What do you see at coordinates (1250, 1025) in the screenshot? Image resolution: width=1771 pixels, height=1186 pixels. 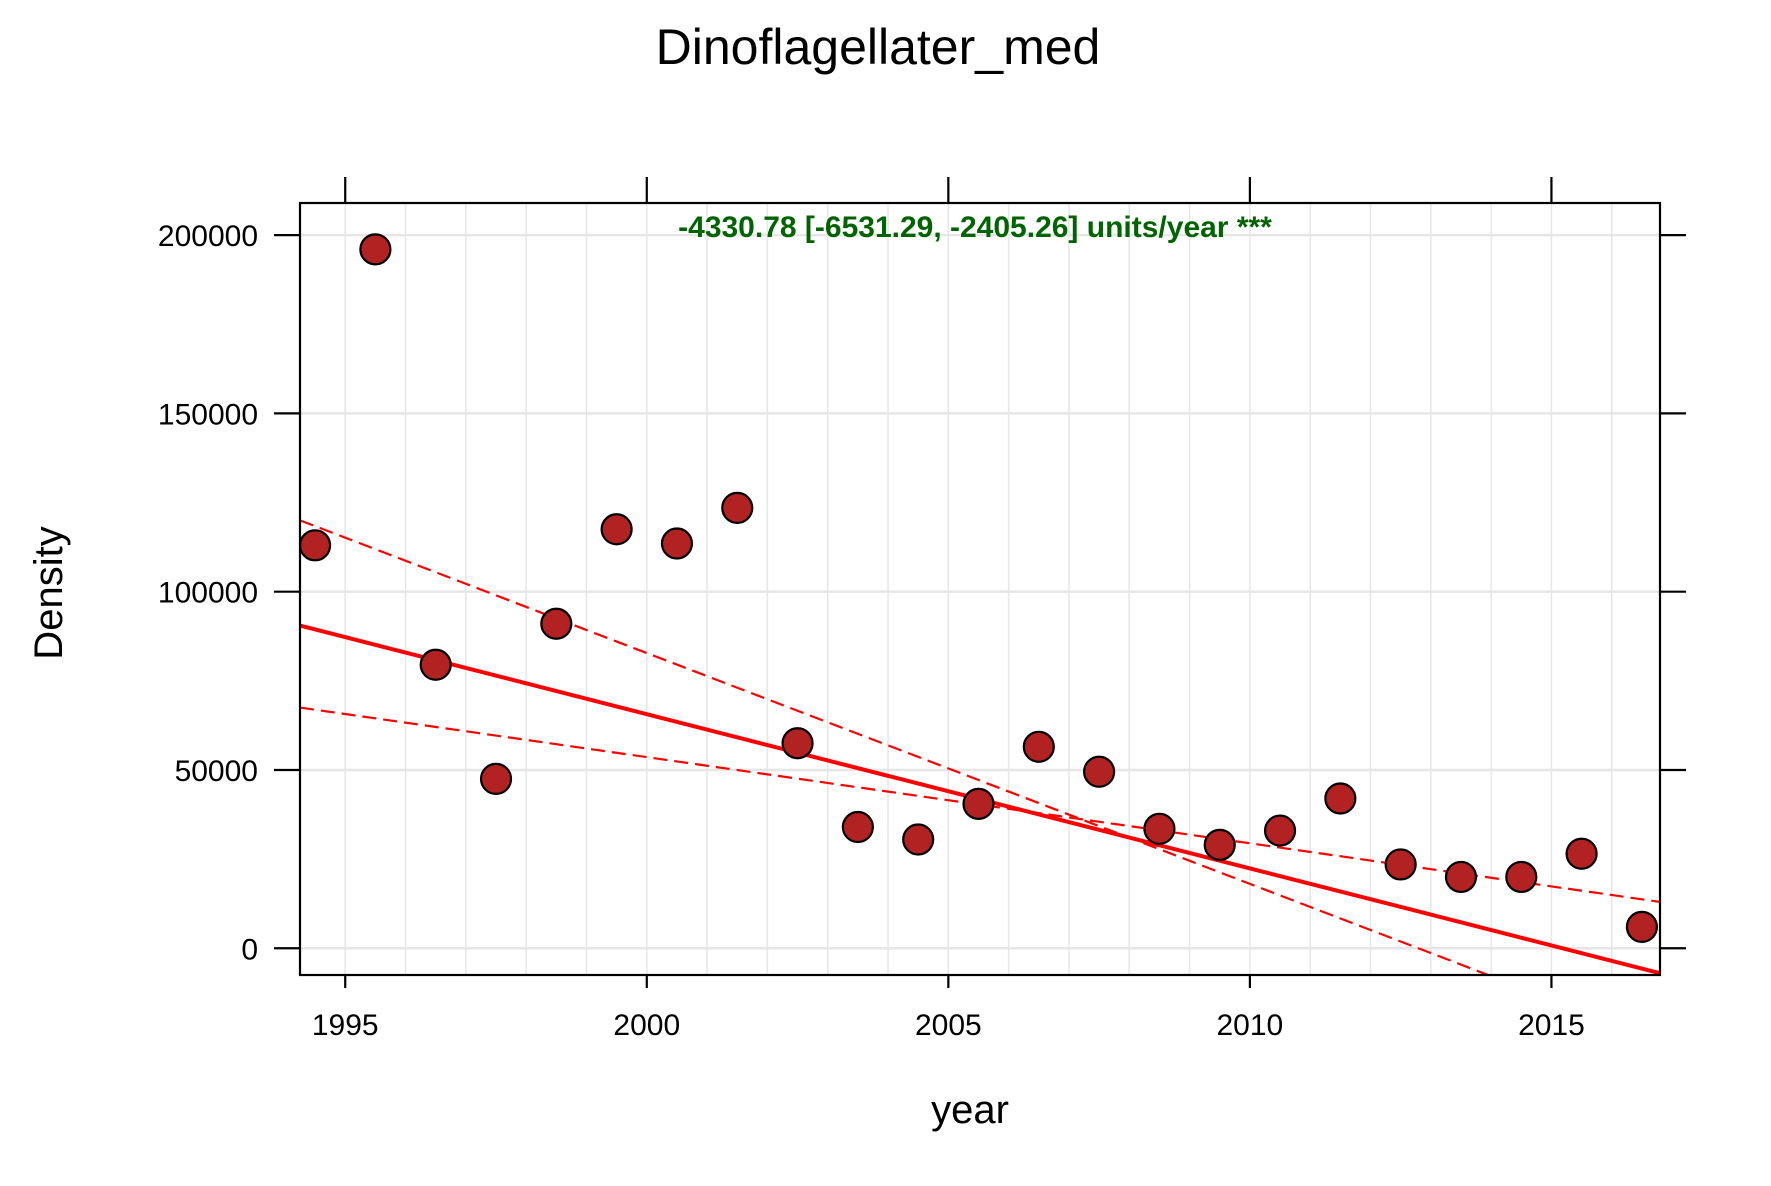 I see `x-tick-label: 2010` at bounding box center [1250, 1025].